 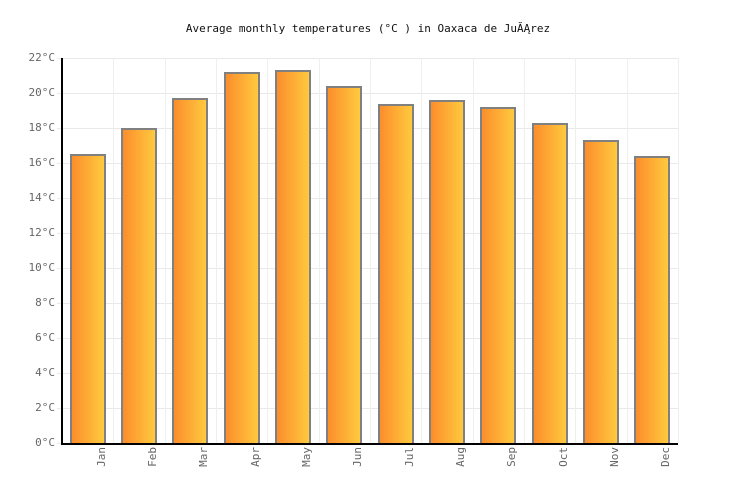 I want to click on x-axis-label-jul: Jul, so click(x=409, y=457).